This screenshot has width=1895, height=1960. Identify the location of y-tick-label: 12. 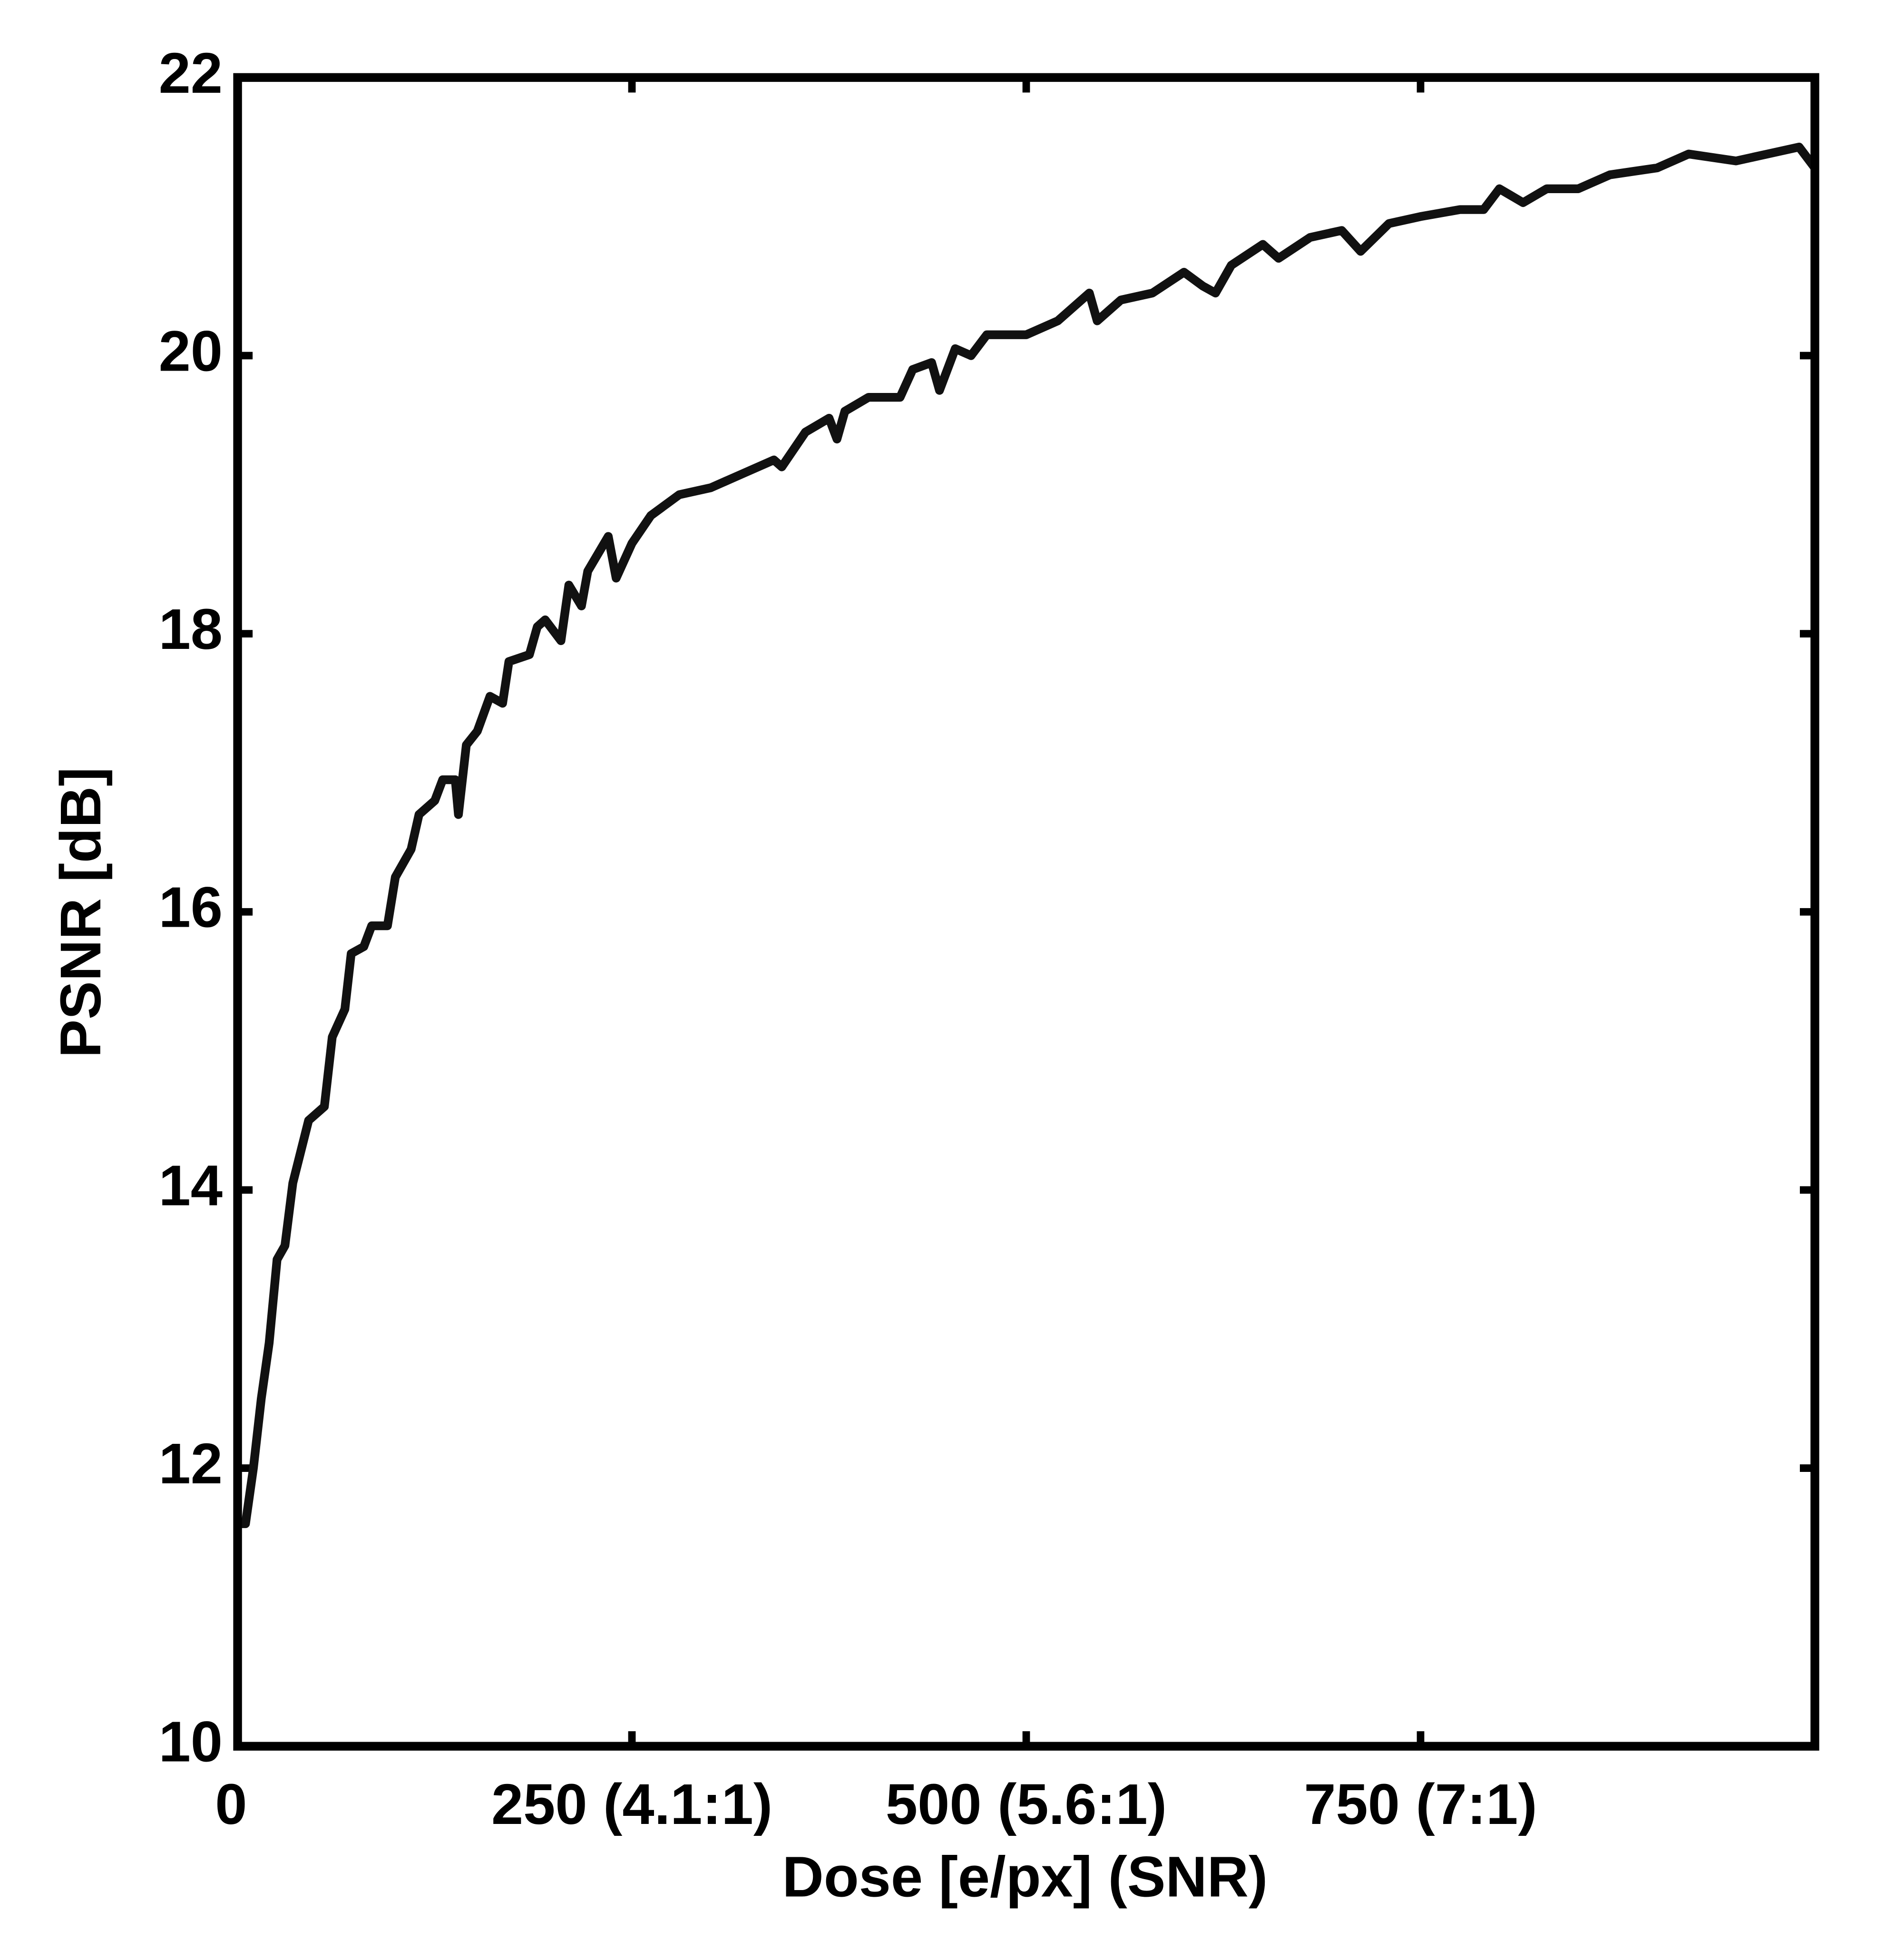
(191, 1463).